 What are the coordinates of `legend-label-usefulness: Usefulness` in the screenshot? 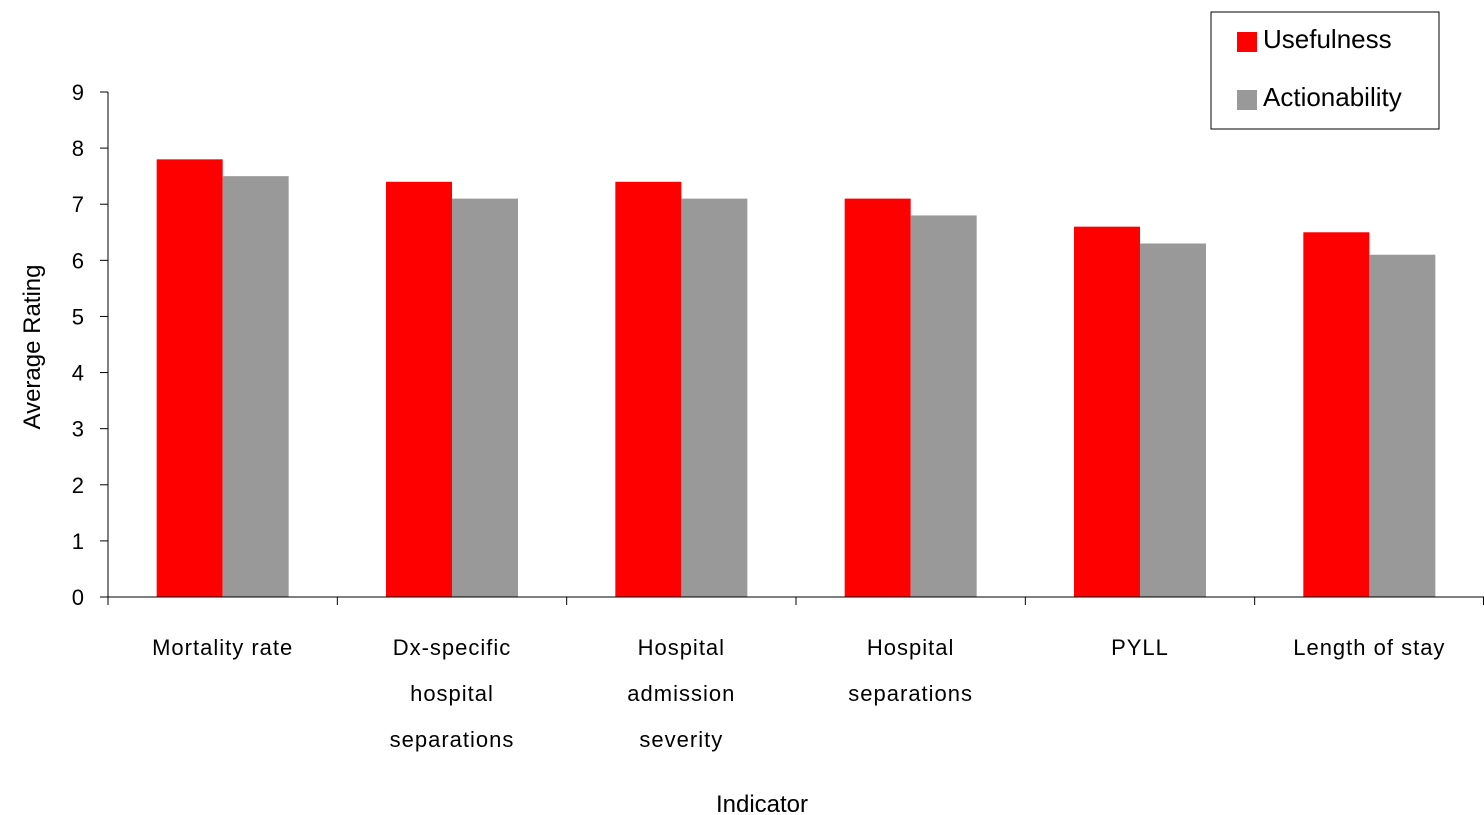 It's located at (1327, 39).